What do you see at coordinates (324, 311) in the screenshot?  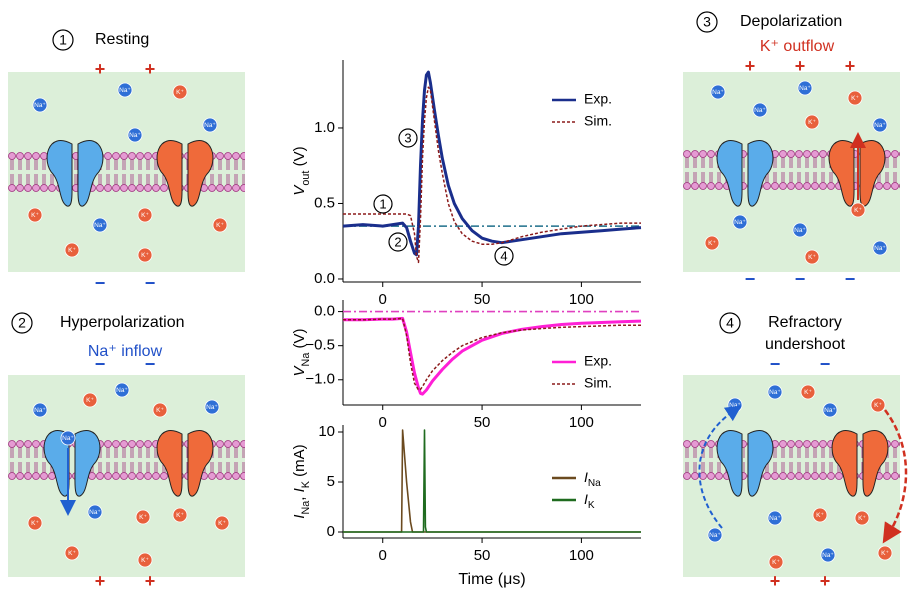 I see `y-tick-label: 0.0` at bounding box center [324, 311].